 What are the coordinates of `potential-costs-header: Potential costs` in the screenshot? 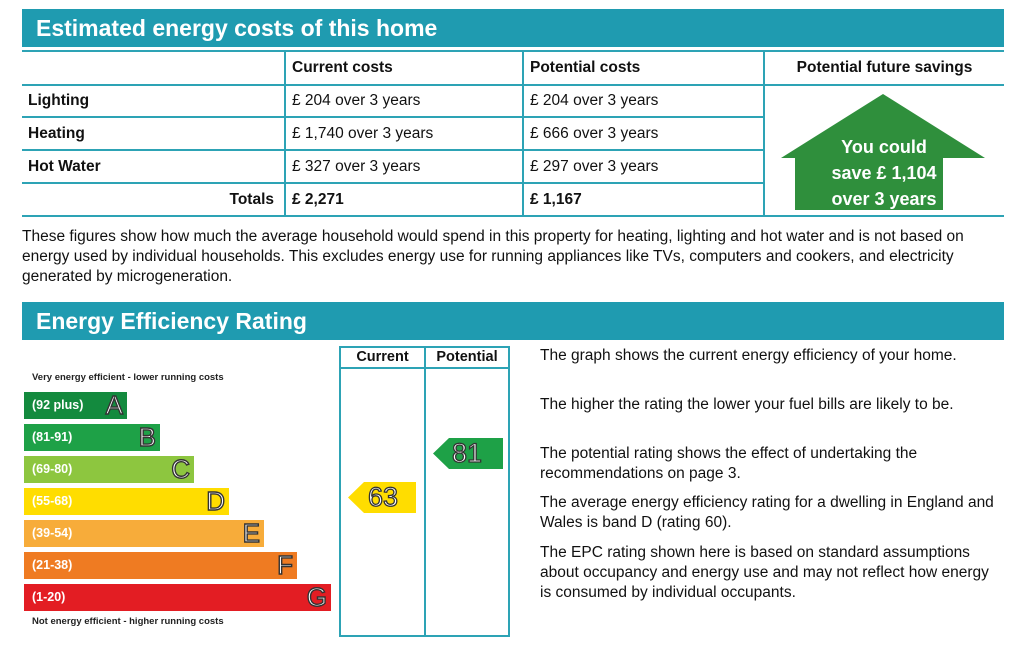 It's located at (585, 67).